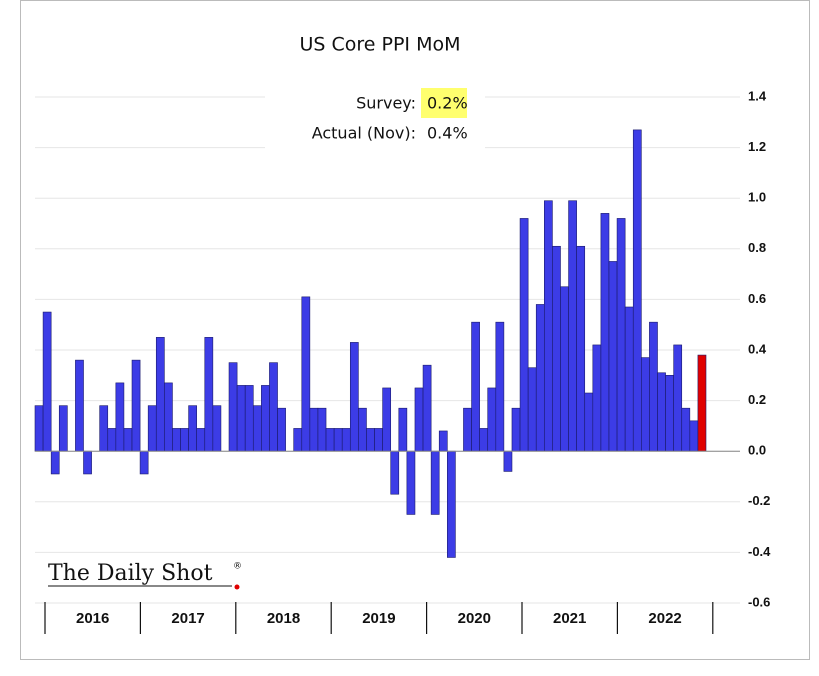 The width and height of the screenshot is (819, 676). Describe the element at coordinates (759, 500) in the screenshot. I see `y-tick-label: -0.2` at that location.